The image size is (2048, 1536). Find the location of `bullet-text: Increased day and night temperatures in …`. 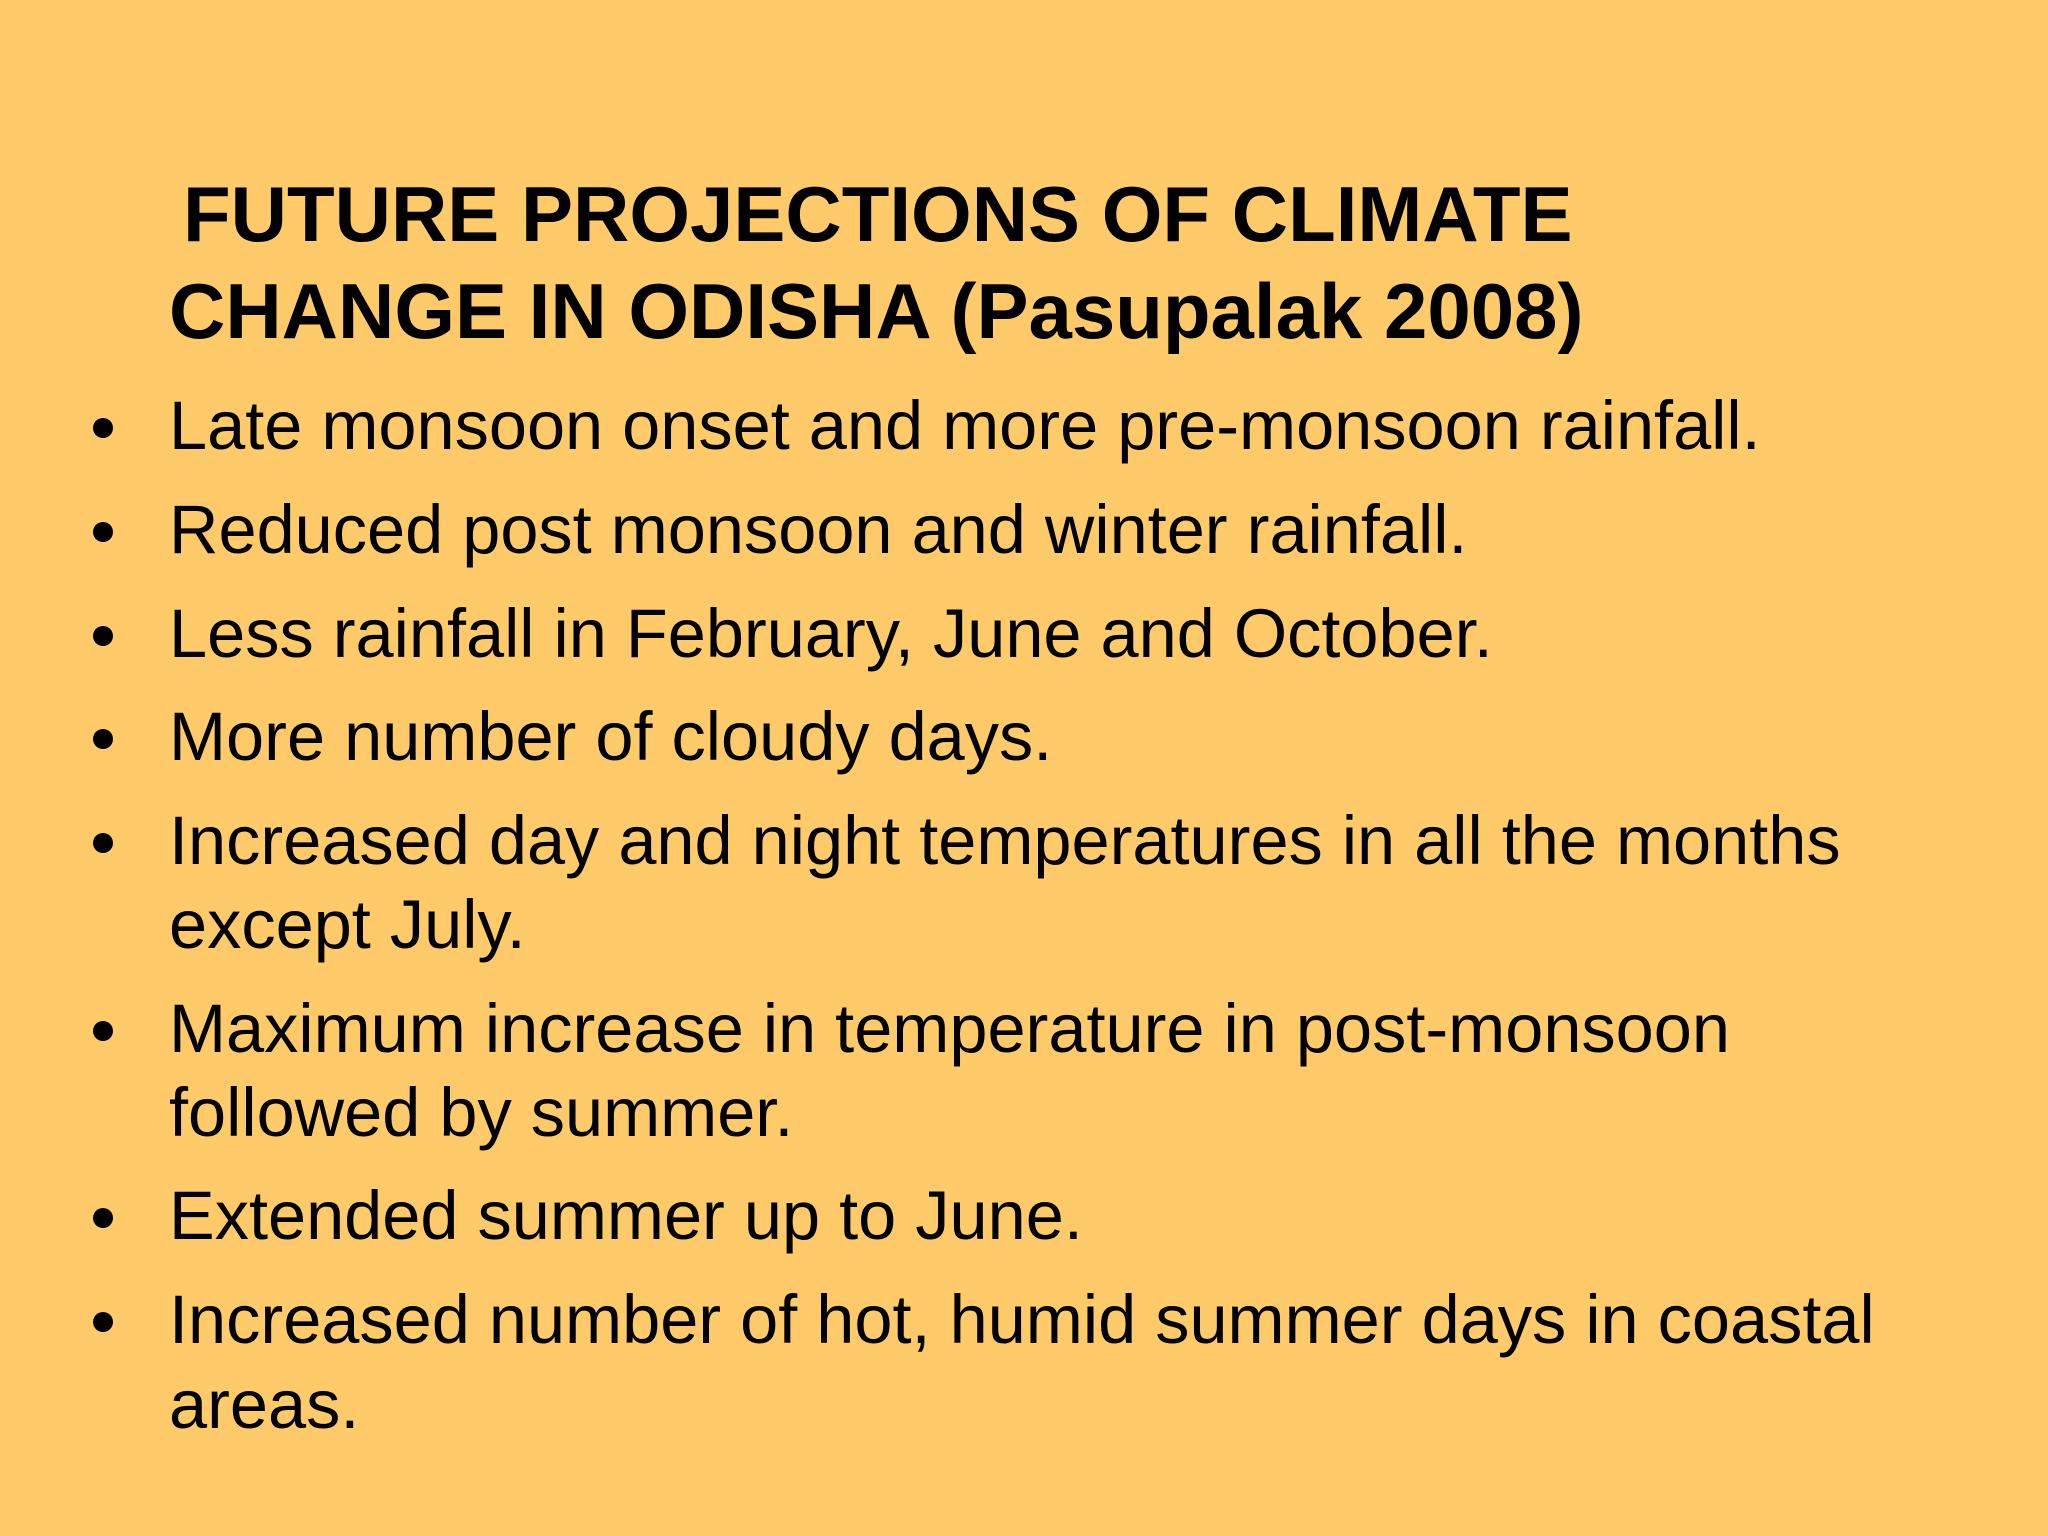

bullet-text: Increased day and night temperatures in … is located at coordinates (1005, 840).